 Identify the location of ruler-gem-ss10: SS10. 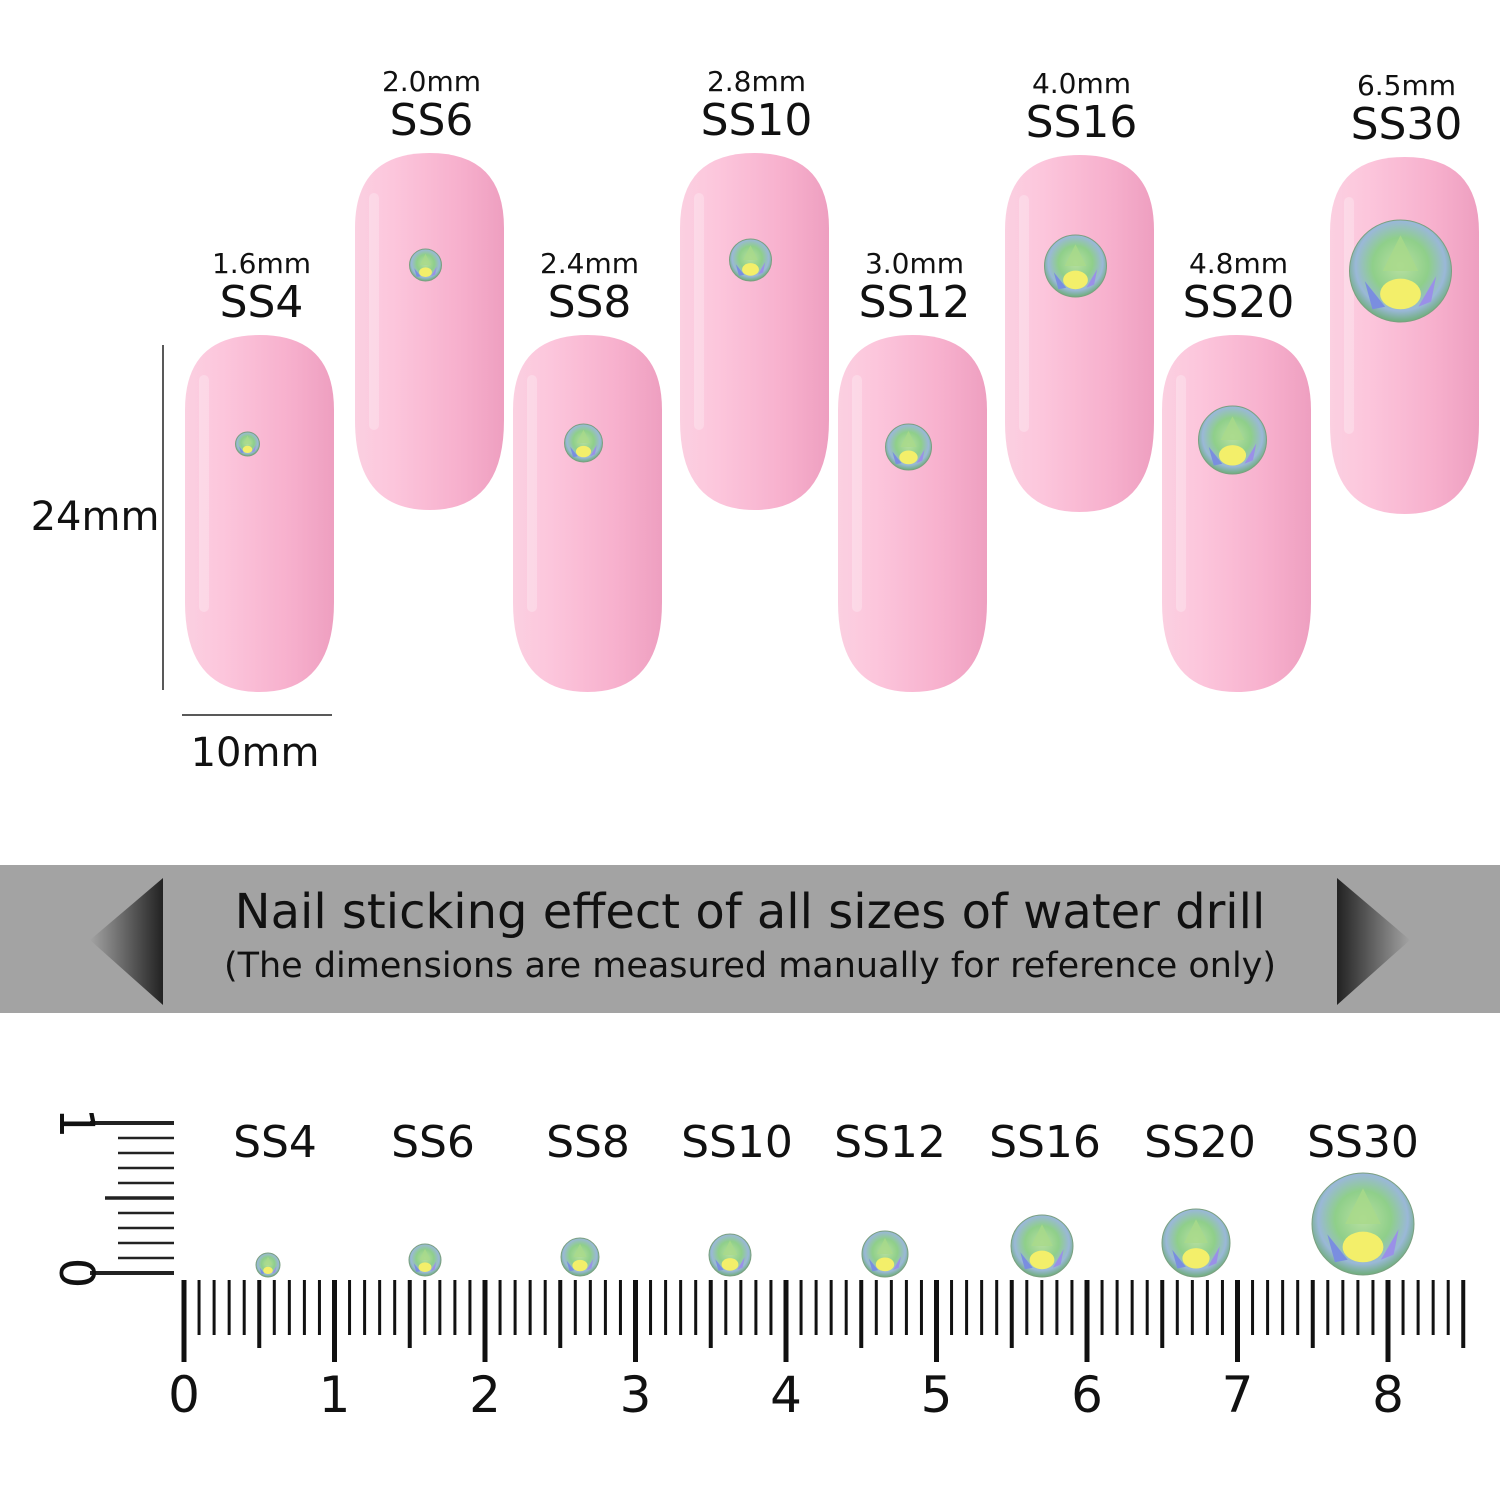
(737, 1197).